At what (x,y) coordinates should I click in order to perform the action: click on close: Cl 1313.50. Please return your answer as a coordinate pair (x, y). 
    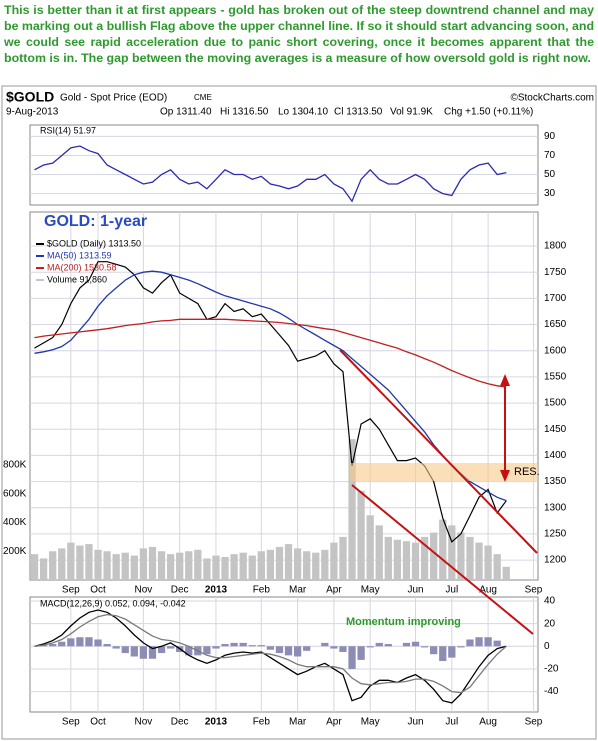
    Looking at the image, I should click on (358, 112).